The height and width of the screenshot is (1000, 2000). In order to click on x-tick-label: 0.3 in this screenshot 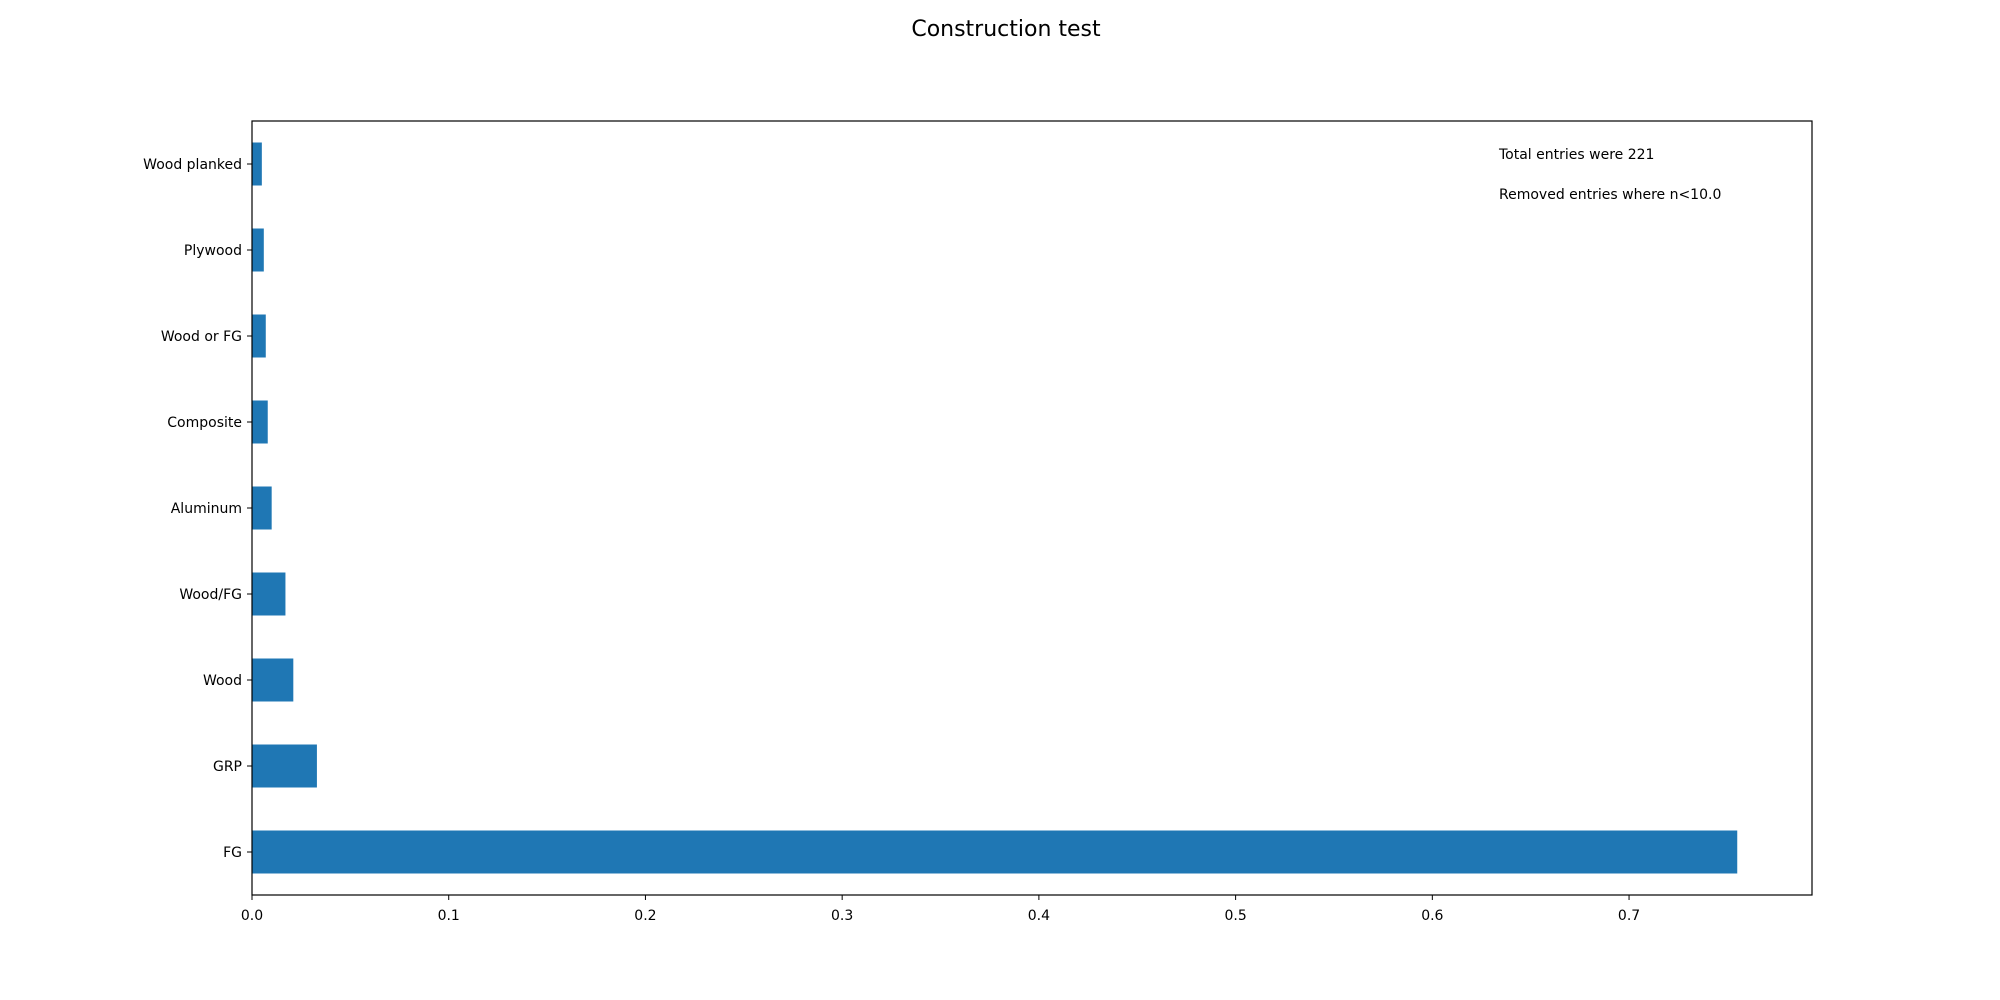, I will do `click(842, 916)`.